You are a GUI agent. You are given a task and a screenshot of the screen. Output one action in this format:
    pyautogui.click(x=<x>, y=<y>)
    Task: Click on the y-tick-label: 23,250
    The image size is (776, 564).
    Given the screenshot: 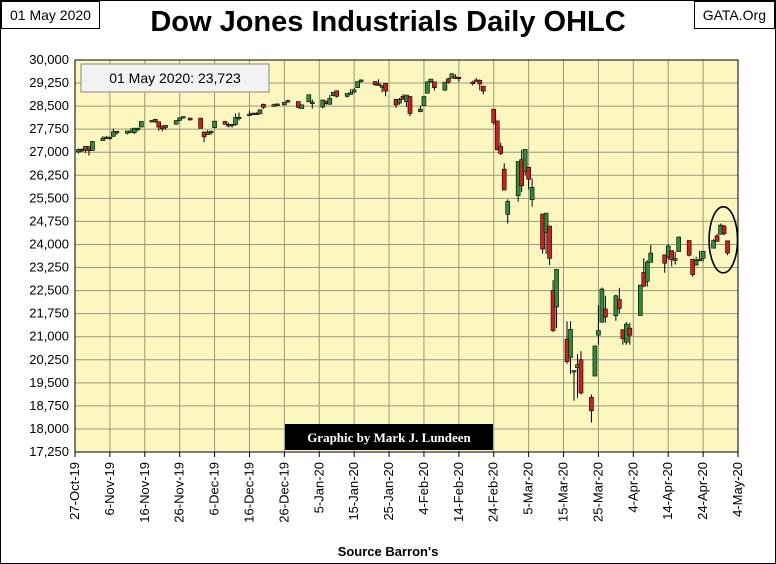 What is the action you would take?
    pyautogui.click(x=49, y=267)
    